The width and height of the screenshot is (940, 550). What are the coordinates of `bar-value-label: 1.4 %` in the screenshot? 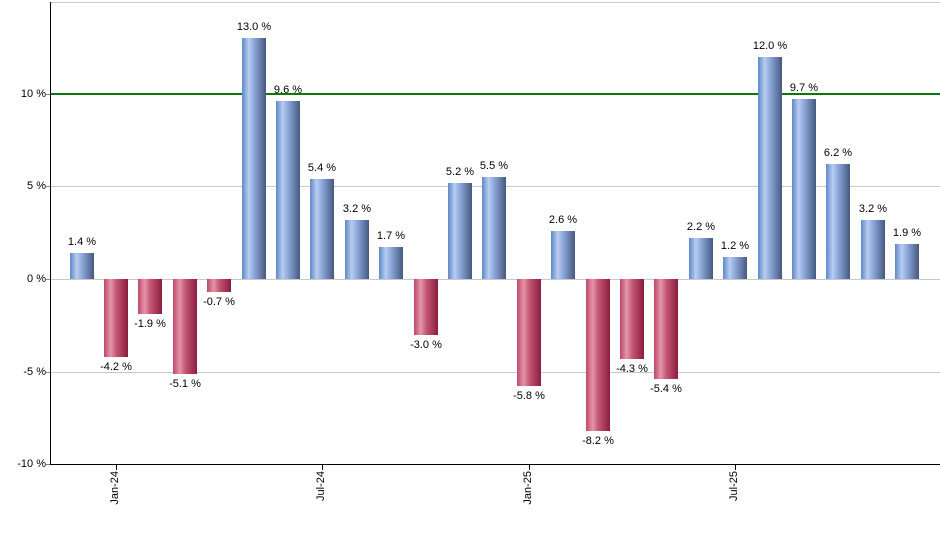 It's located at (82, 242).